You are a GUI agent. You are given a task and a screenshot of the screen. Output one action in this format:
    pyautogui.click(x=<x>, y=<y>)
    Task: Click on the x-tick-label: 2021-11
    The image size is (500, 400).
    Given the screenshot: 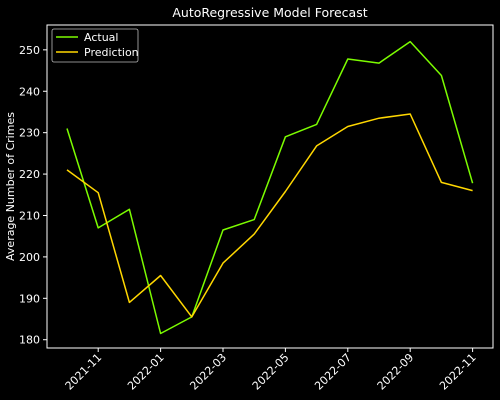 What is the action you would take?
    pyautogui.click(x=84, y=372)
    